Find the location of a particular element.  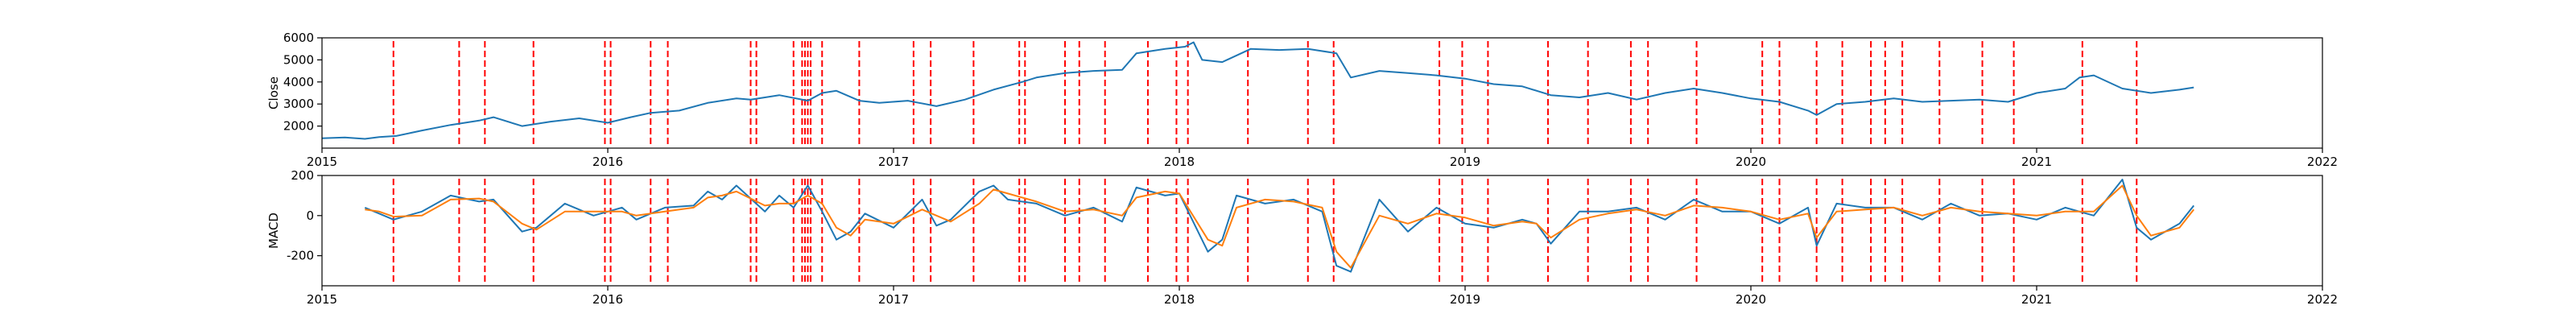

macd-y-tick-label: -200 is located at coordinates (300, 256).